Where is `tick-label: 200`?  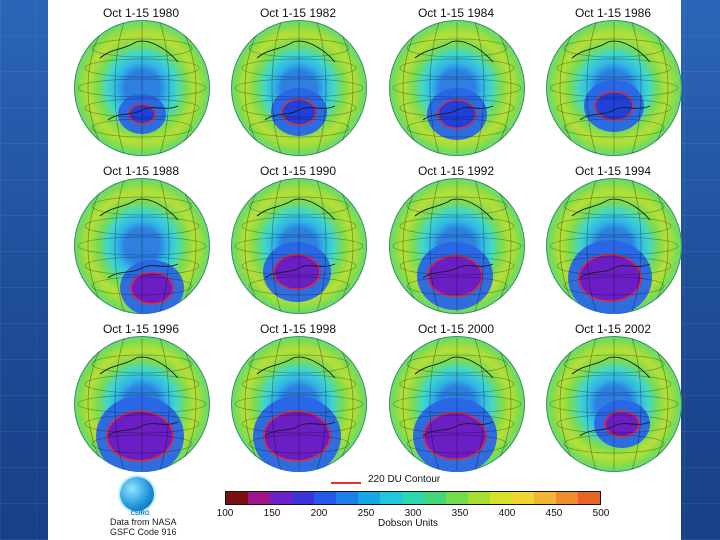
tick-label: 200 is located at coordinates (319, 513).